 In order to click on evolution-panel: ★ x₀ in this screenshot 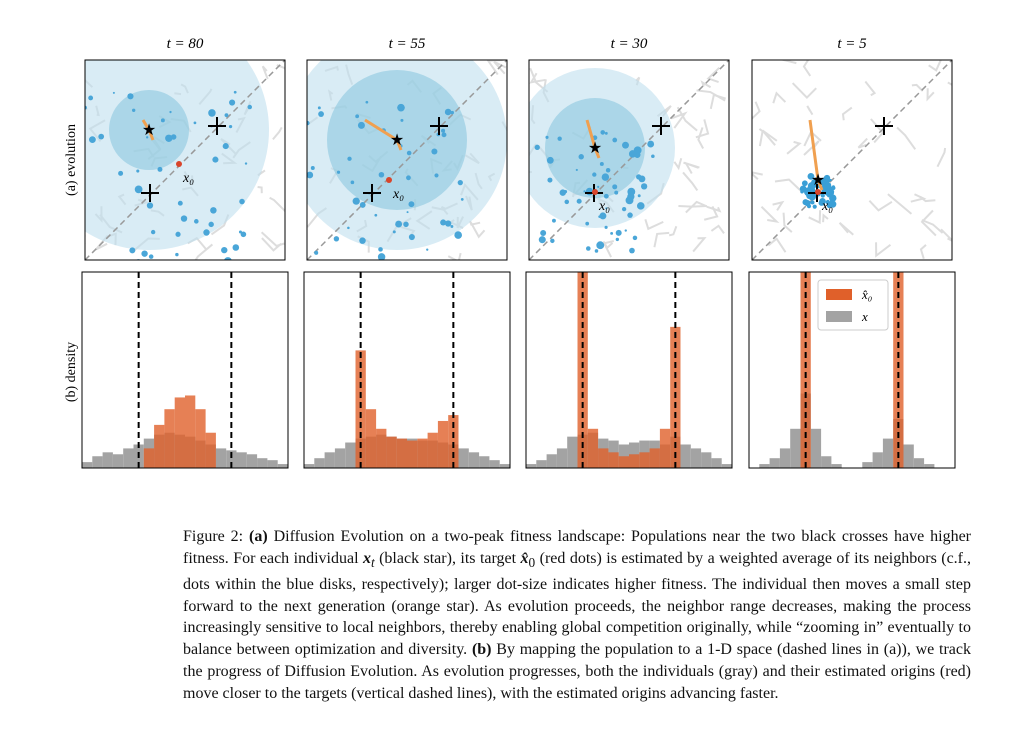, I will do `click(852, 160)`.